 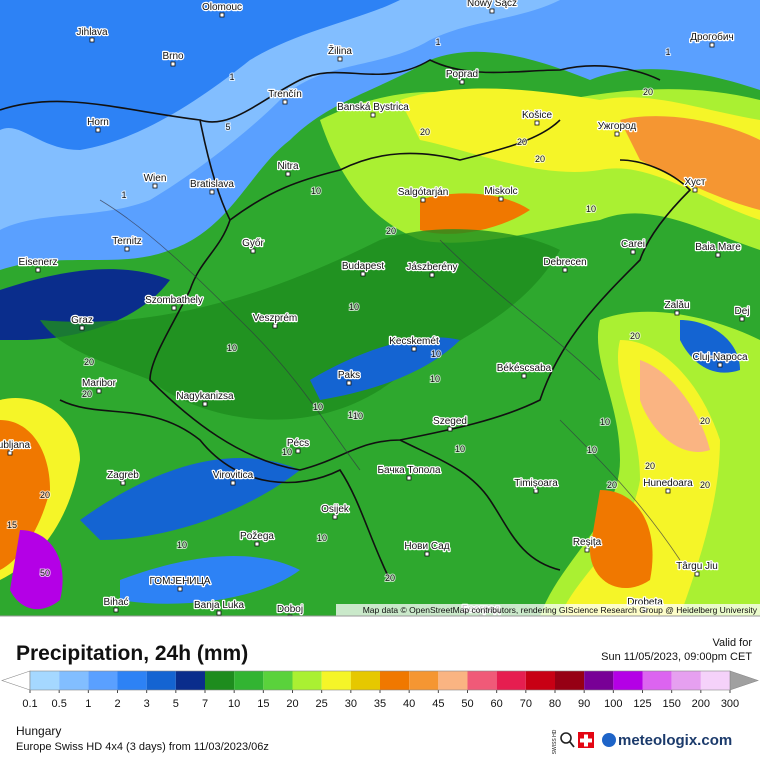 I want to click on city-label: Târgu Jiu, so click(x=697, y=566).